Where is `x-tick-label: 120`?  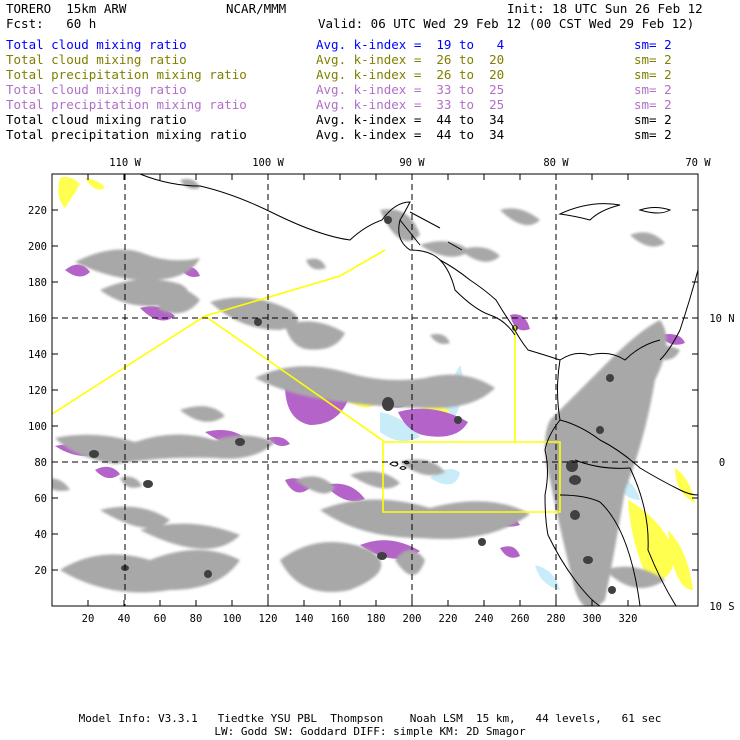 x-tick-label: 120 is located at coordinates (268, 619).